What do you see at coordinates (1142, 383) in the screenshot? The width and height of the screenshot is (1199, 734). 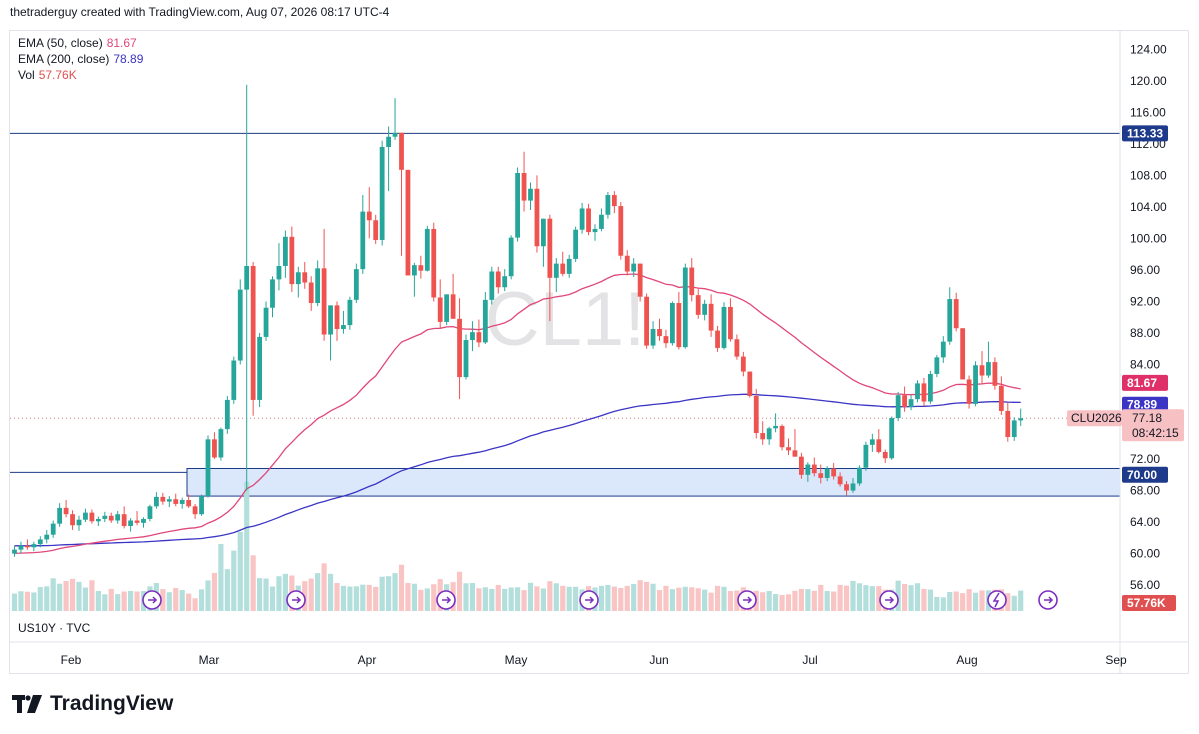 I see `ema50-price-tag-text: 81.67` at bounding box center [1142, 383].